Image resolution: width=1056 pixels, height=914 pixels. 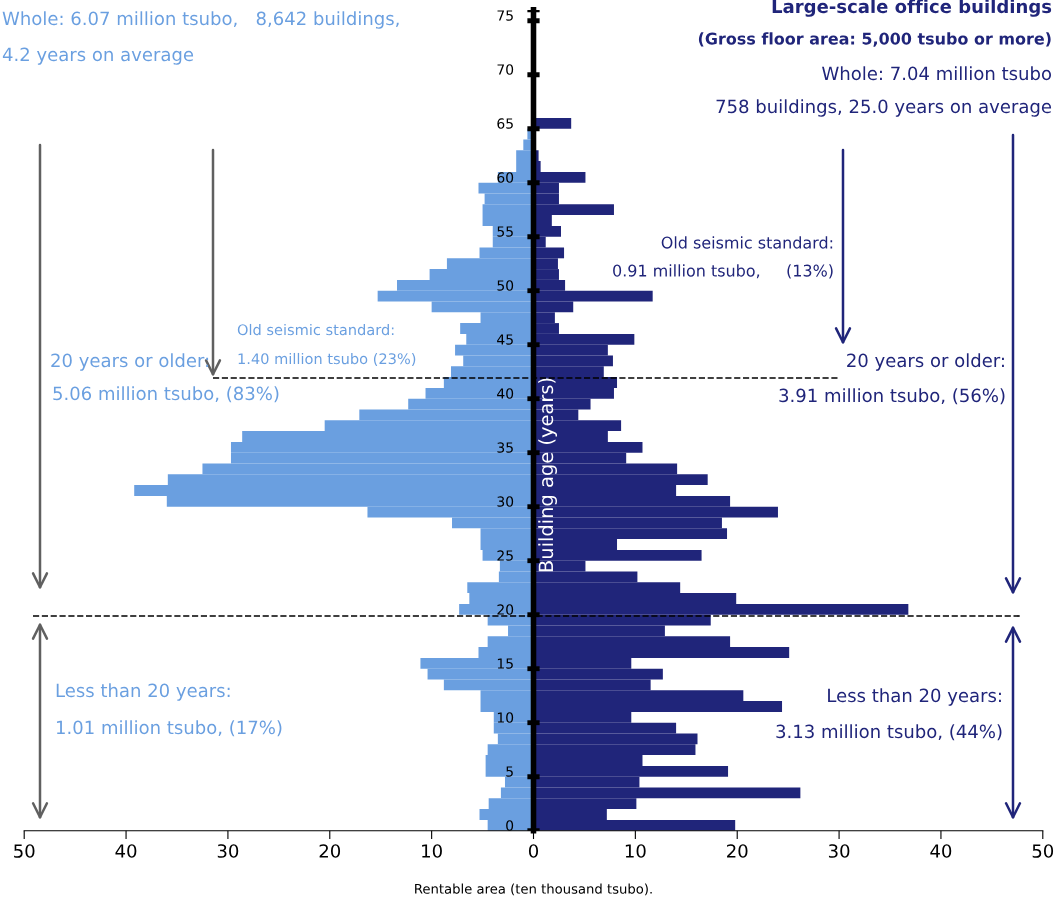 What do you see at coordinates (547, 475) in the screenshot?
I see `y-axis-title: Building age (years)` at bounding box center [547, 475].